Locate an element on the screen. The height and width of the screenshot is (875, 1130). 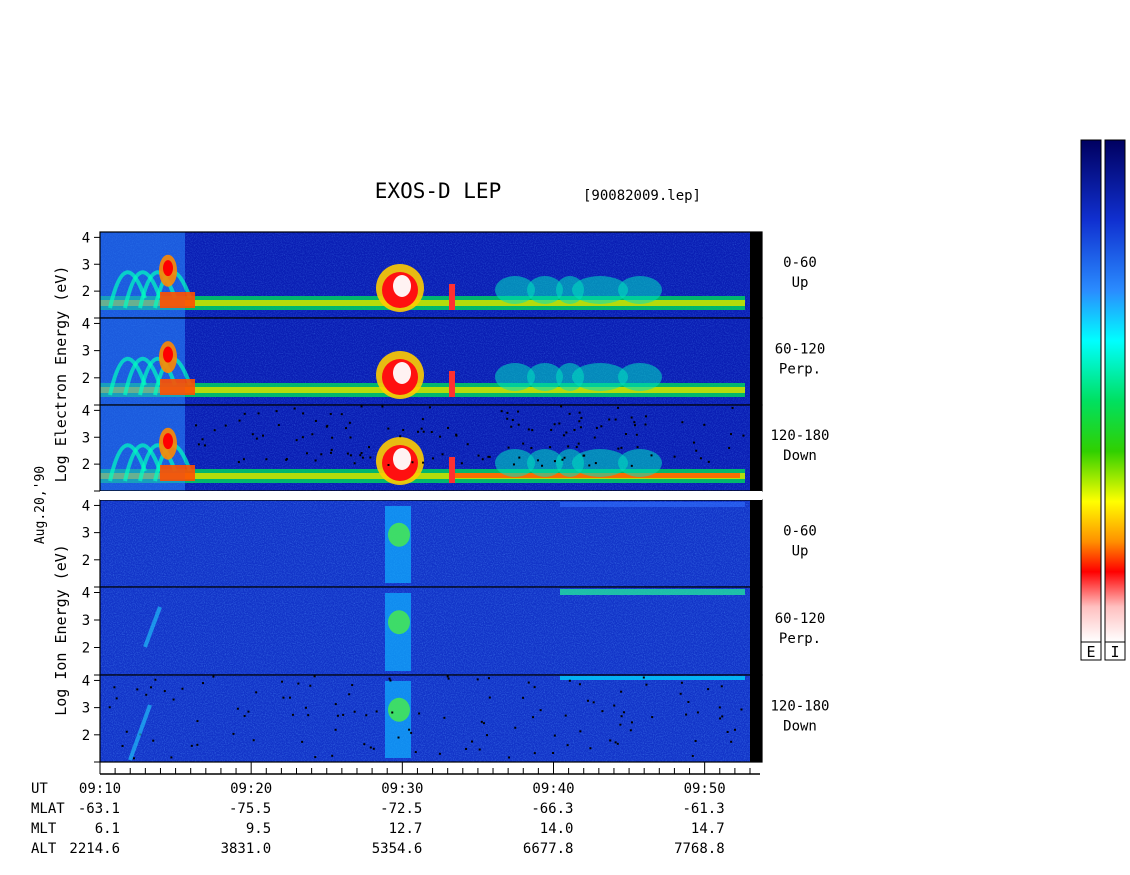
panel-electron-down is located at coordinates (431, 448).